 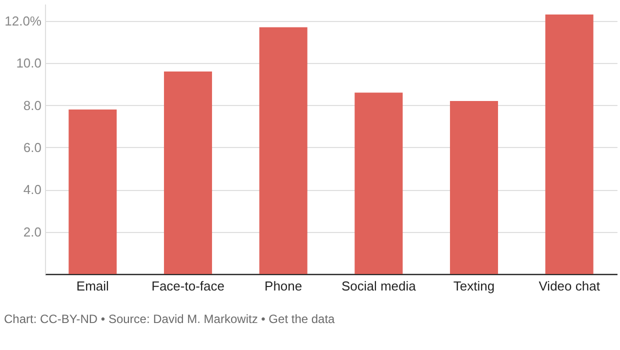 I want to click on x-tick-label: Texting, so click(x=474, y=286).